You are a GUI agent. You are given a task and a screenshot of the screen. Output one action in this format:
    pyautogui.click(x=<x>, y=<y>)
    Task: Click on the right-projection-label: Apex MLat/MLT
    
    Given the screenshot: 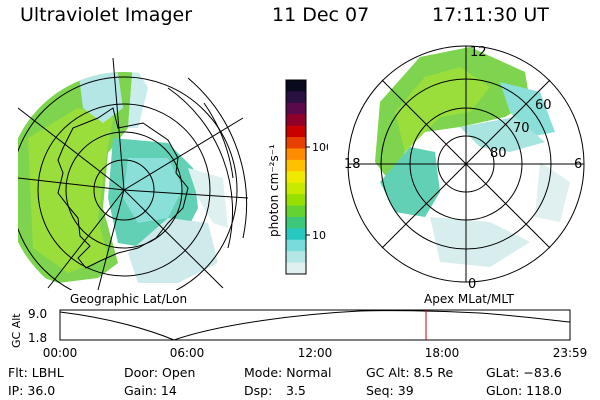 What is the action you would take?
    pyautogui.click(x=469, y=299)
    